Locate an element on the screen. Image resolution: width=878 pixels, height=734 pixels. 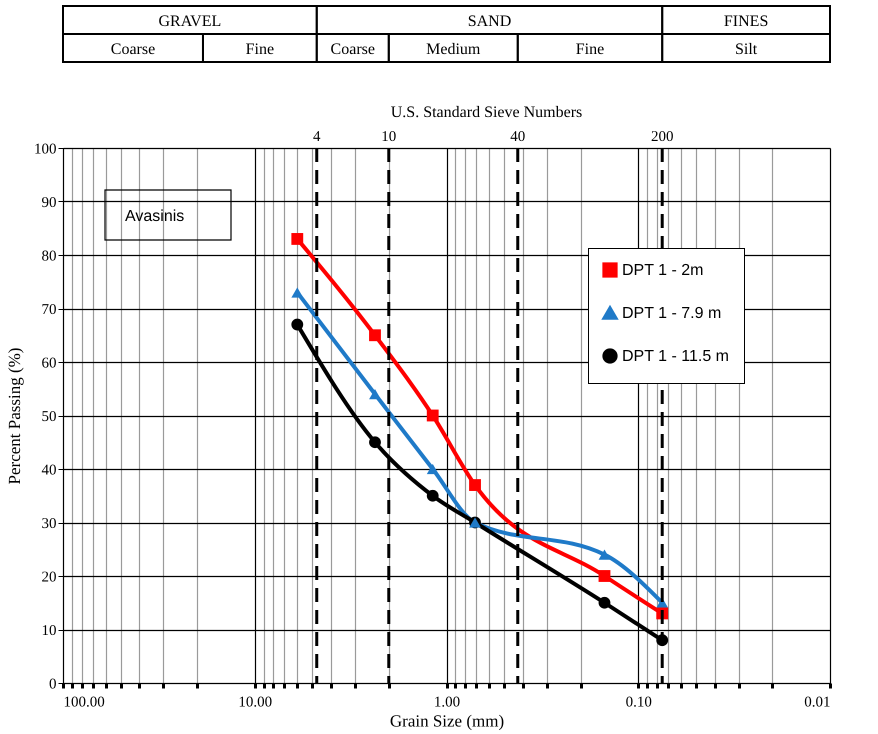
text: FINES is located at coordinates (746, 21).